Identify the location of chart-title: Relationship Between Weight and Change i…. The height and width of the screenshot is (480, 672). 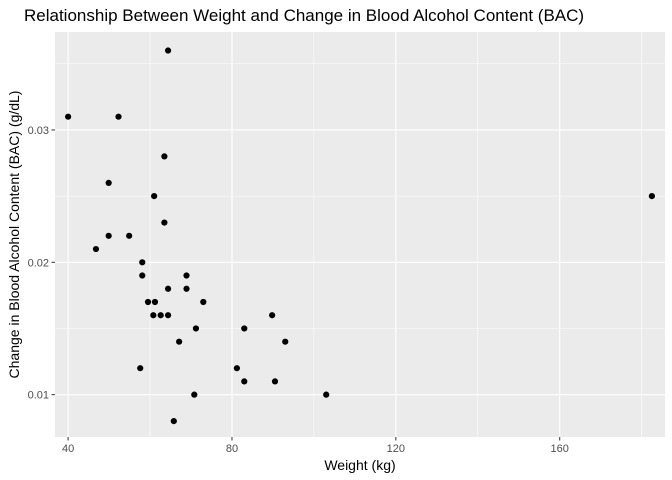
(304, 15).